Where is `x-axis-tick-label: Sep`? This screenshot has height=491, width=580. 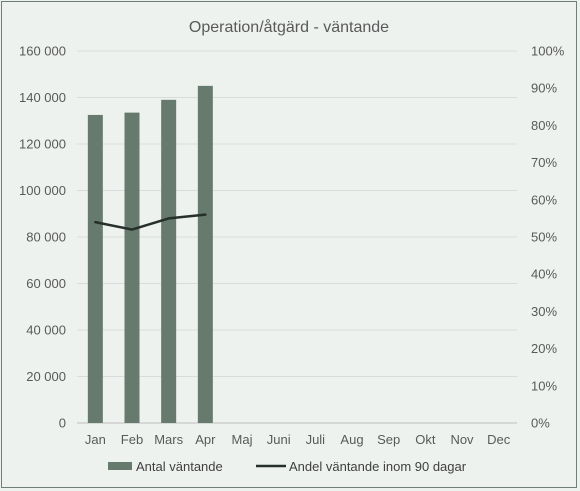 x-axis-tick-label: Sep is located at coordinates (388, 439).